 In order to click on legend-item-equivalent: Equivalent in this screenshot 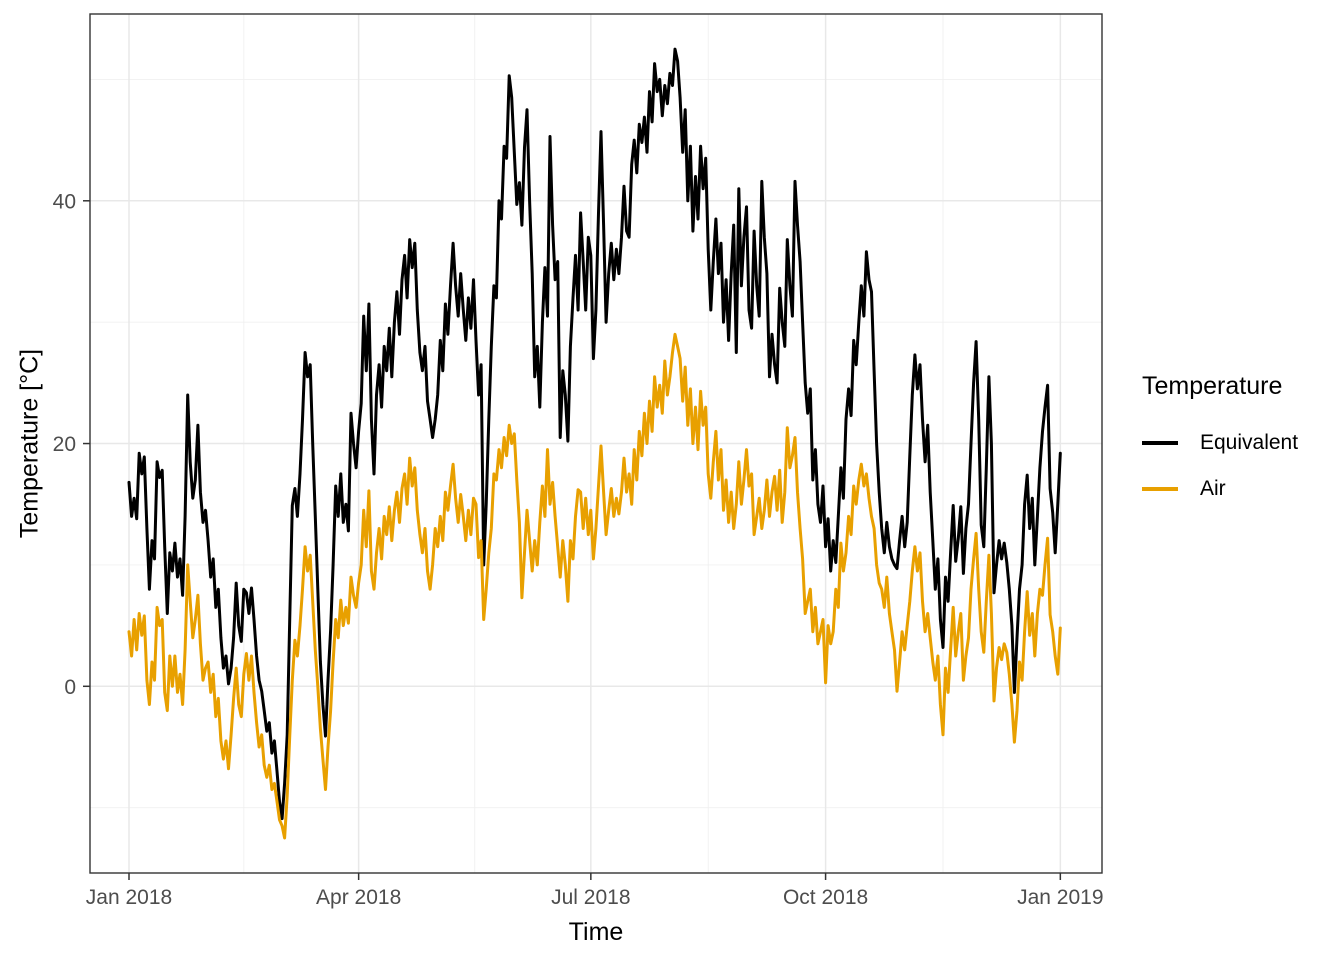, I will do `click(1242, 443)`.